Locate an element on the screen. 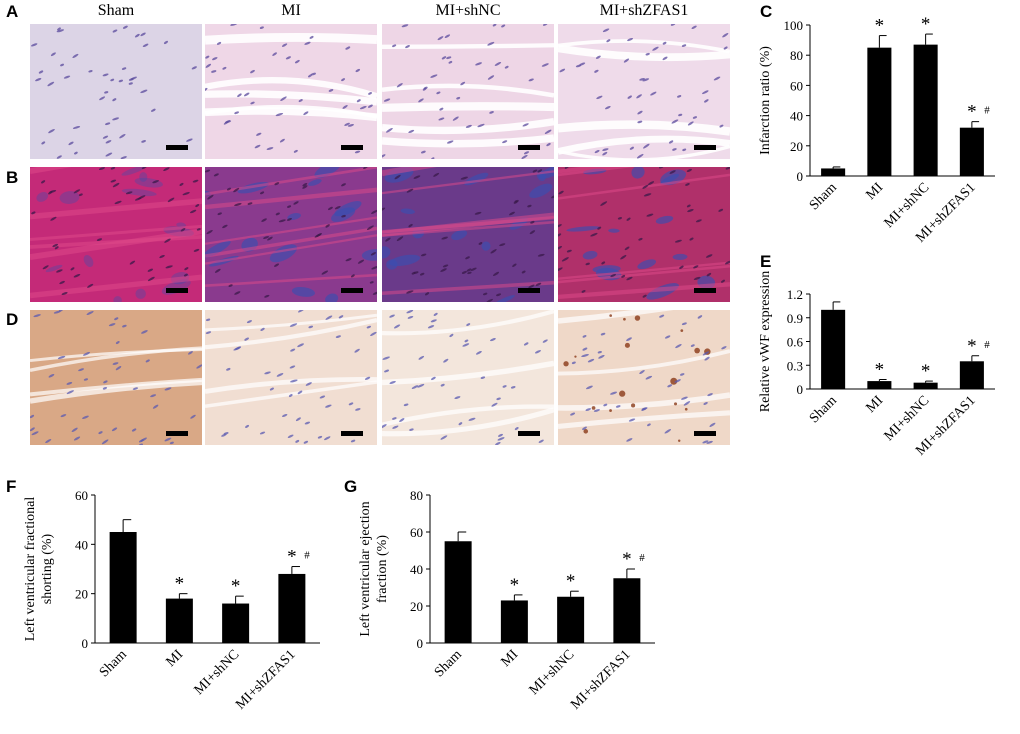 This screenshot has width=1020, height=734. y-tick-label: 0.9 is located at coordinates (795, 318).